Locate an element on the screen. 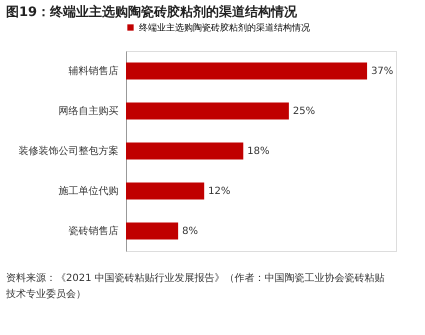 This screenshot has width=425, height=335. chart-title: 图19：终端业主选购陶瓷砖胶粘剂的渠道结构情况 is located at coordinates (152, 12).